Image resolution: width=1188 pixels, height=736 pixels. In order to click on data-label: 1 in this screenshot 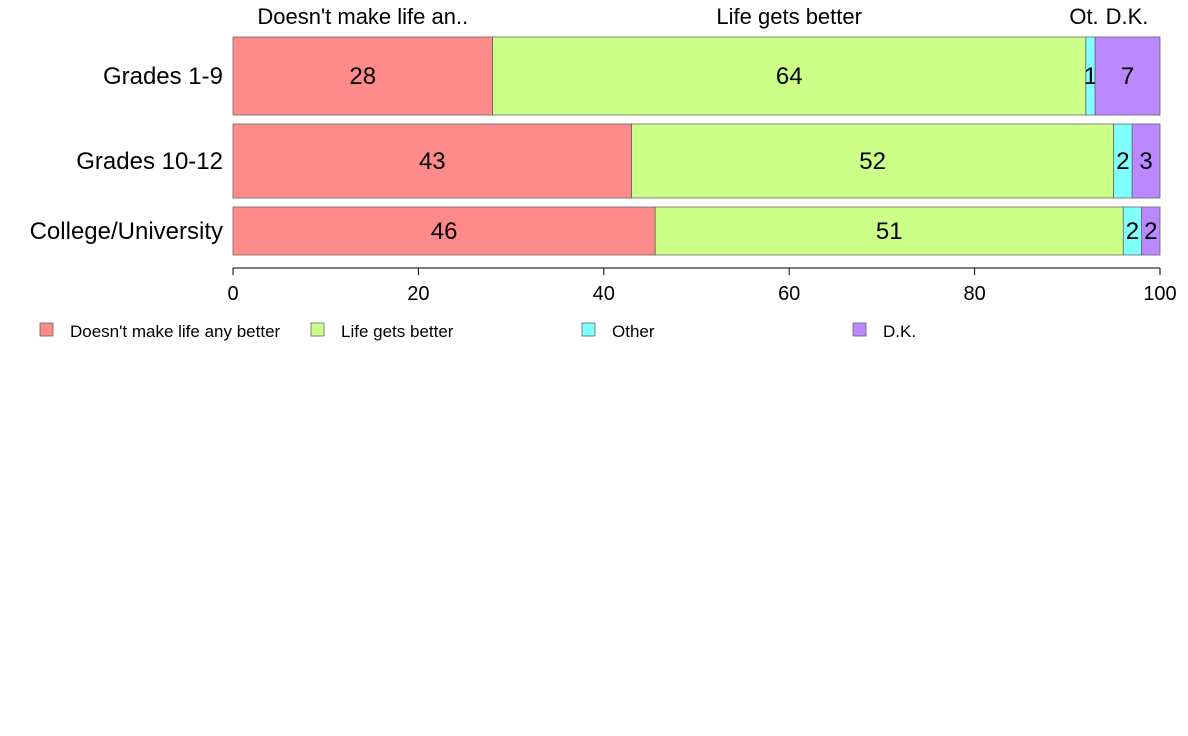, I will do `click(1090, 76)`.